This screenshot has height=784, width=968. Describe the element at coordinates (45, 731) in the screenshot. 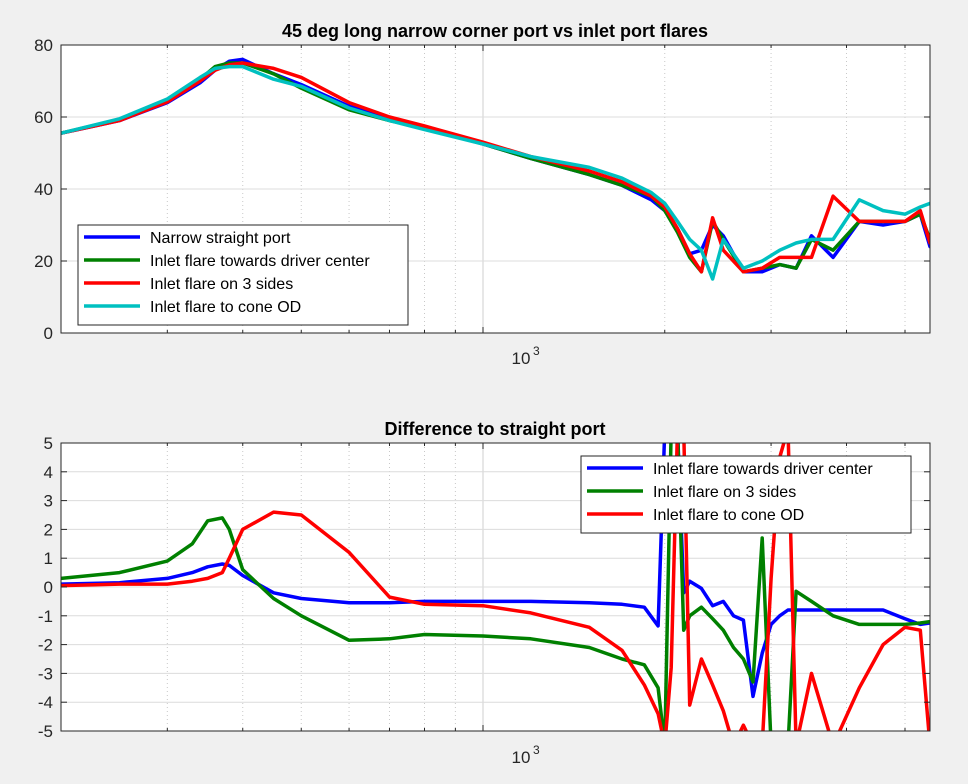

I see `bottom-ytick-label: -5` at that location.